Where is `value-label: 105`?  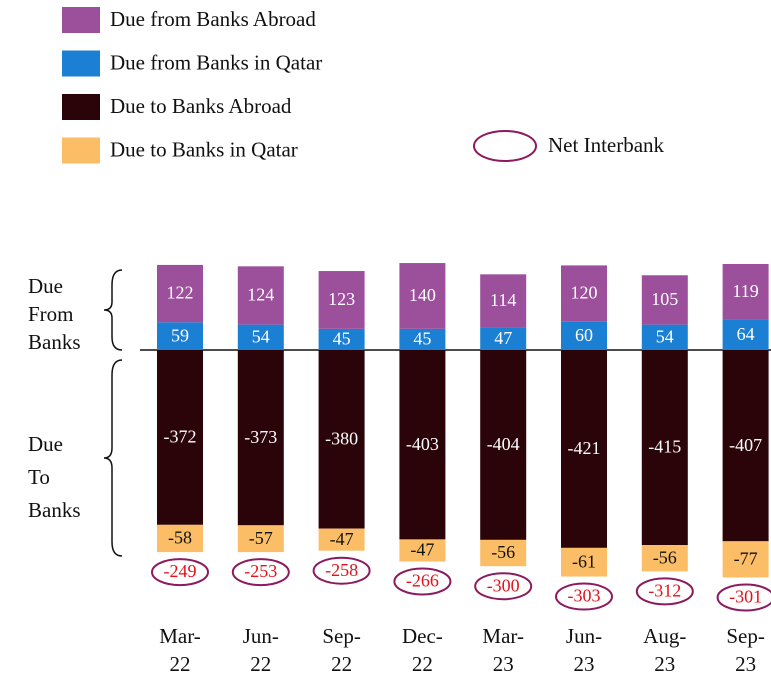
value-label: 105 is located at coordinates (664, 299).